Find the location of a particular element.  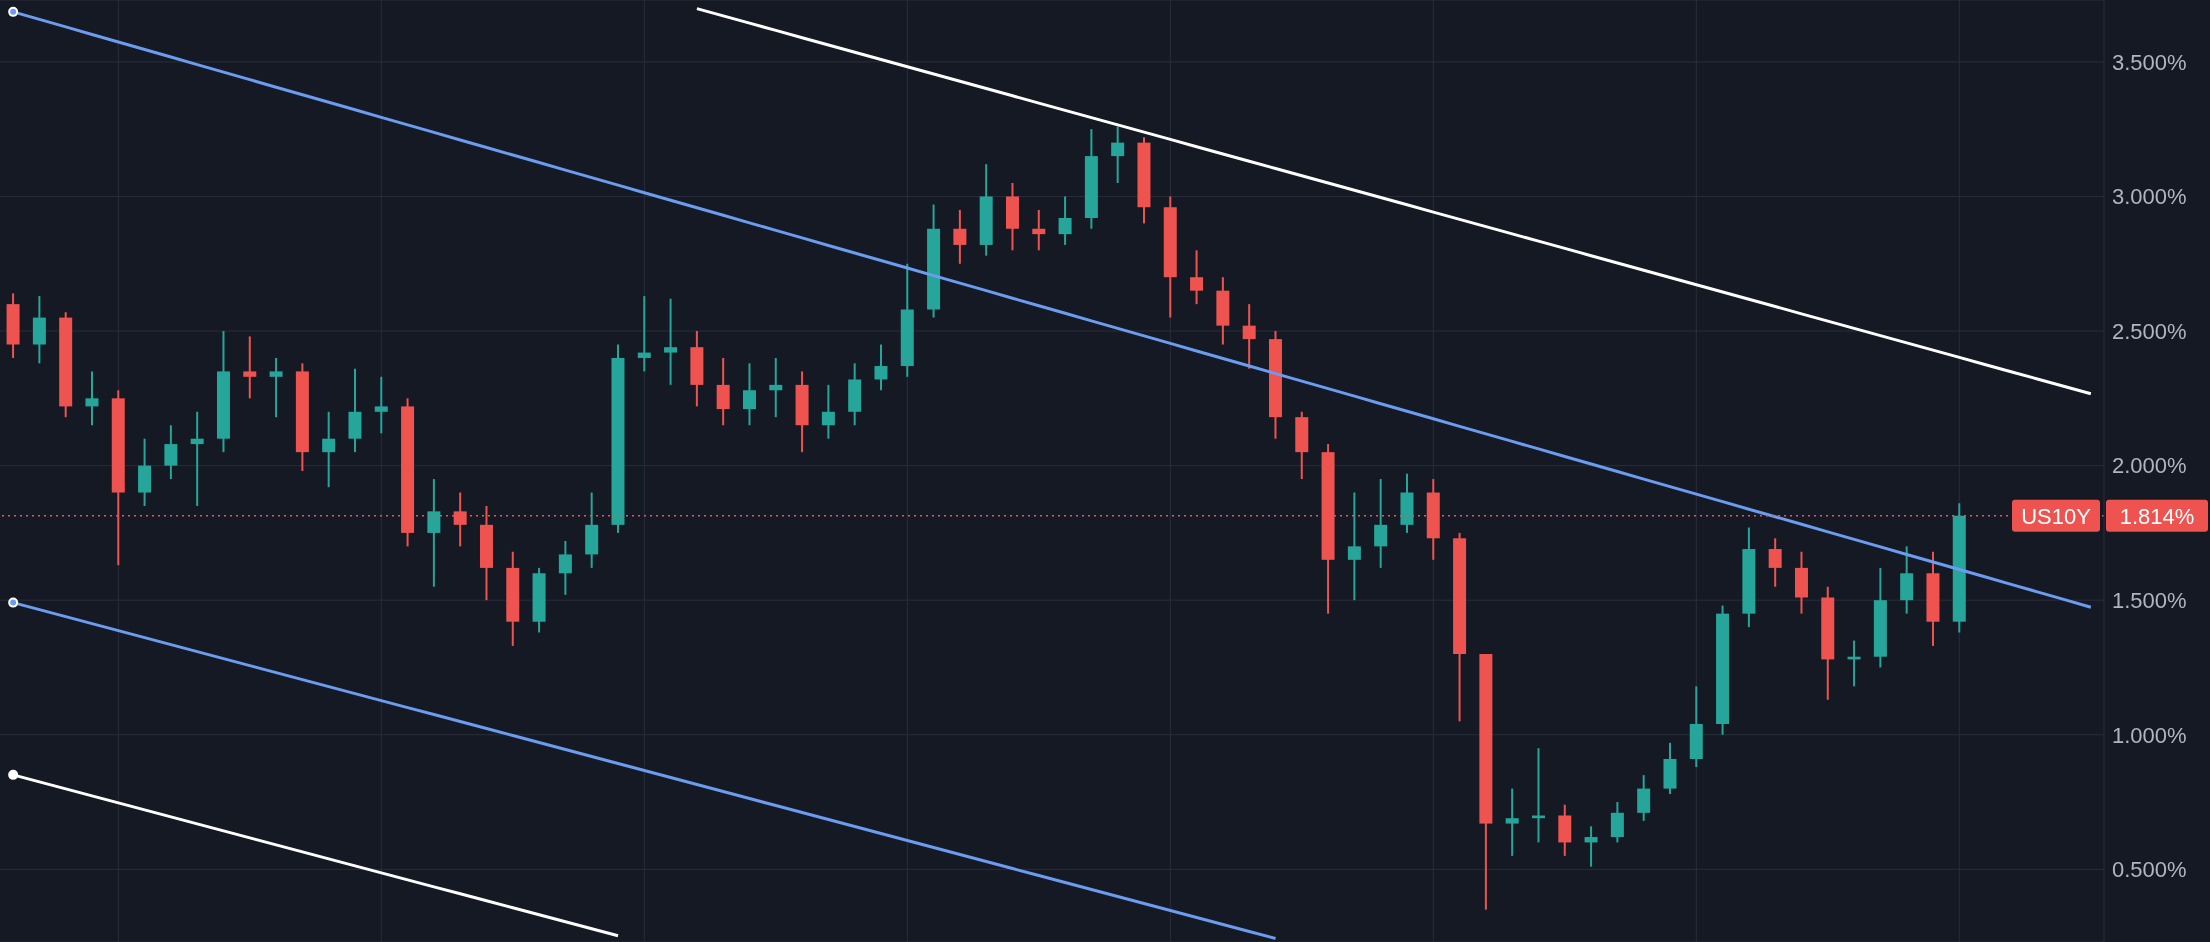

y-tick-label: 2.500% is located at coordinates (2149, 331).